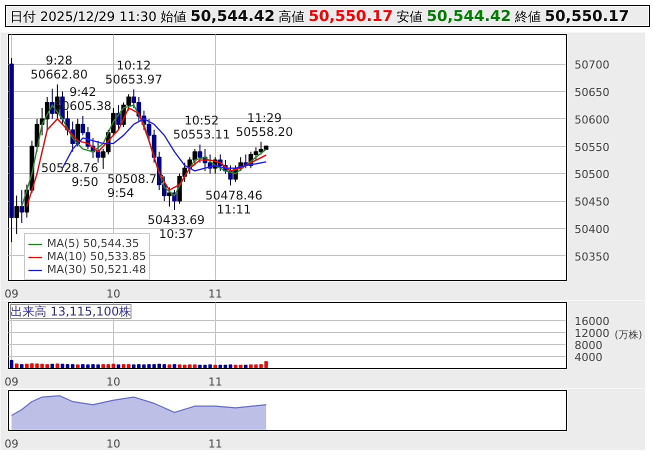 This screenshot has height=470, width=653. I want to click on y-tick-label: 50450, so click(592, 202).